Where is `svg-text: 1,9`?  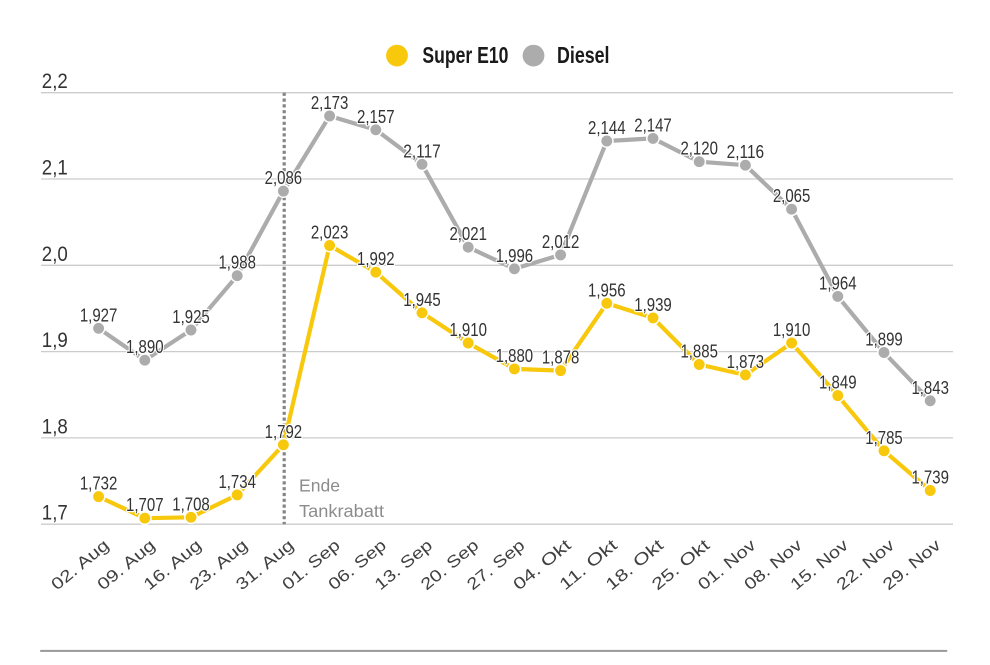
svg-text: 1,9 is located at coordinates (55, 340).